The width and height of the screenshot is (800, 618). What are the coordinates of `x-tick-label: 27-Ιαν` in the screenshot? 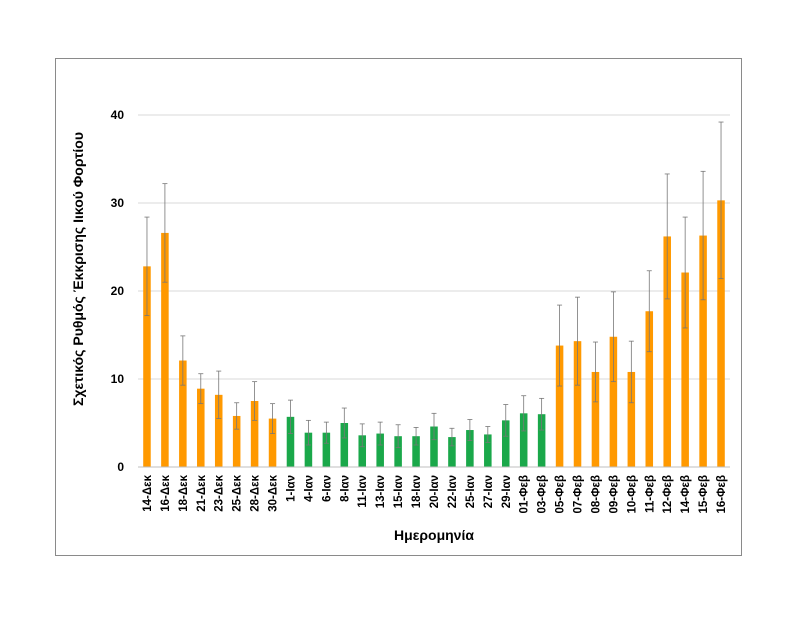 It's located at (489, 491).